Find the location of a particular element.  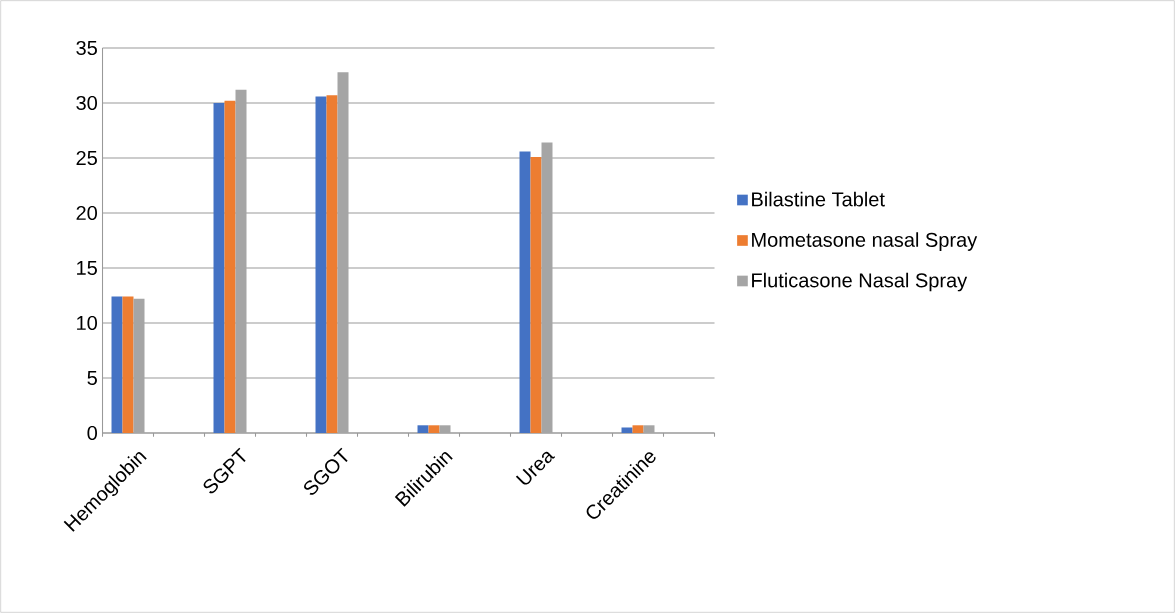

y-tick-label: 20 is located at coordinates (86, 213).